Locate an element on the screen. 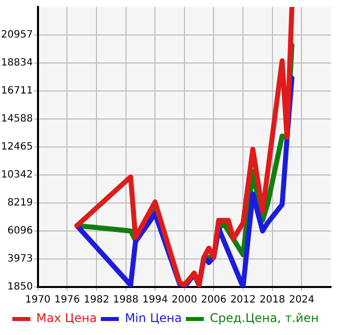 This screenshot has height=335, width=345. x-tick-label: 2006 is located at coordinates (213, 300).